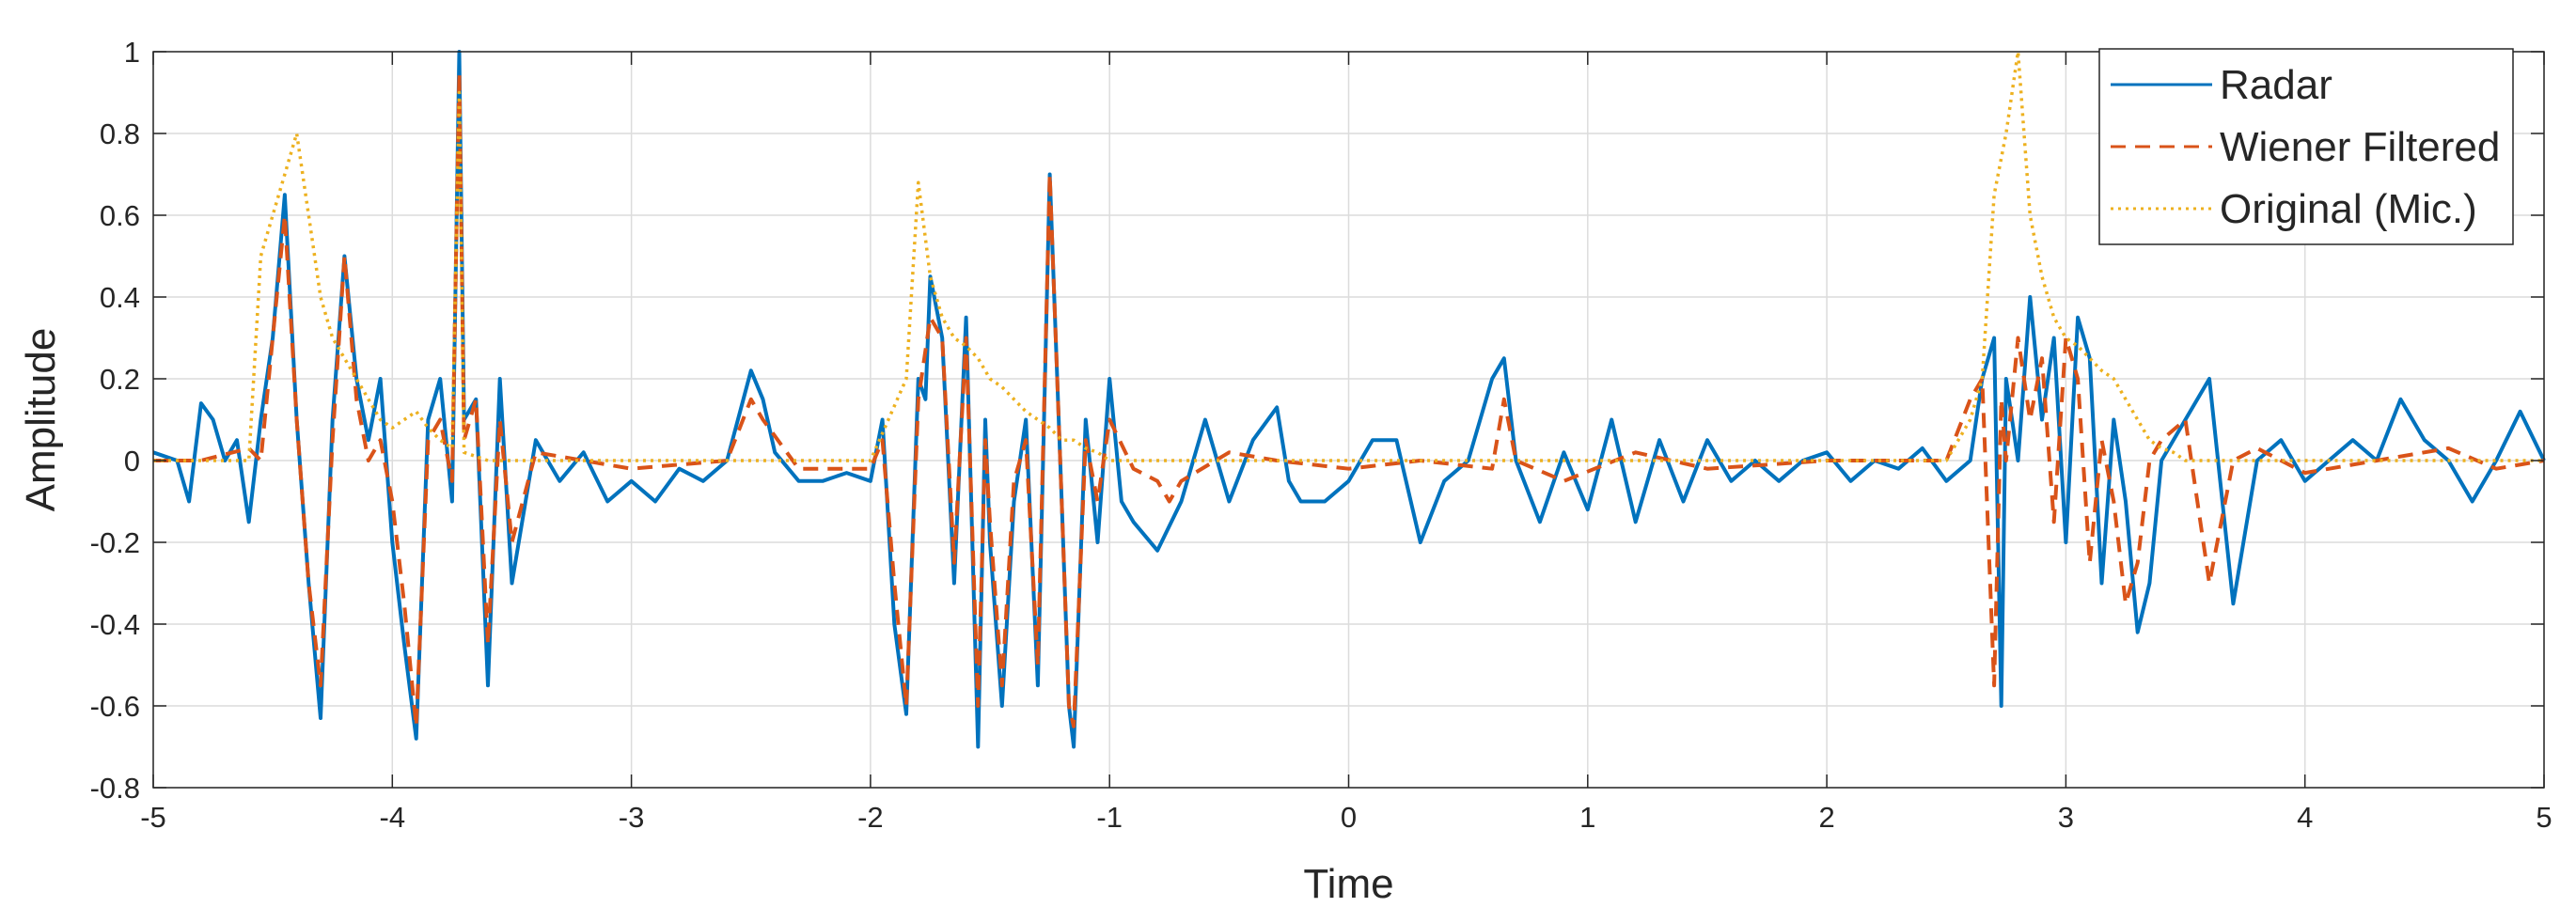 This screenshot has height=923, width=2576. I want to click on y-tick-label: -0.2, so click(115, 542).